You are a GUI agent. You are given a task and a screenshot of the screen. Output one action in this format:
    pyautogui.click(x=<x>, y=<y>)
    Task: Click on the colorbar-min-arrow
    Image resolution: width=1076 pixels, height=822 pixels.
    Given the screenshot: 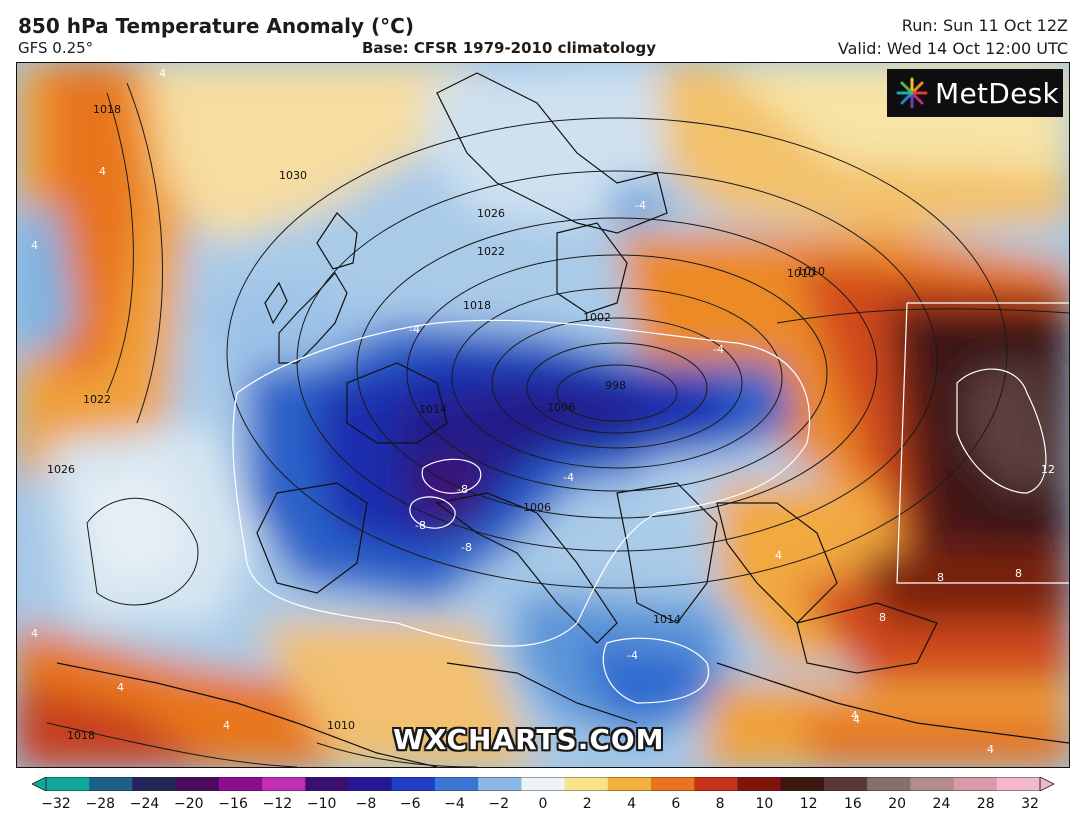 What is the action you would take?
    pyautogui.click(x=39, y=784)
    